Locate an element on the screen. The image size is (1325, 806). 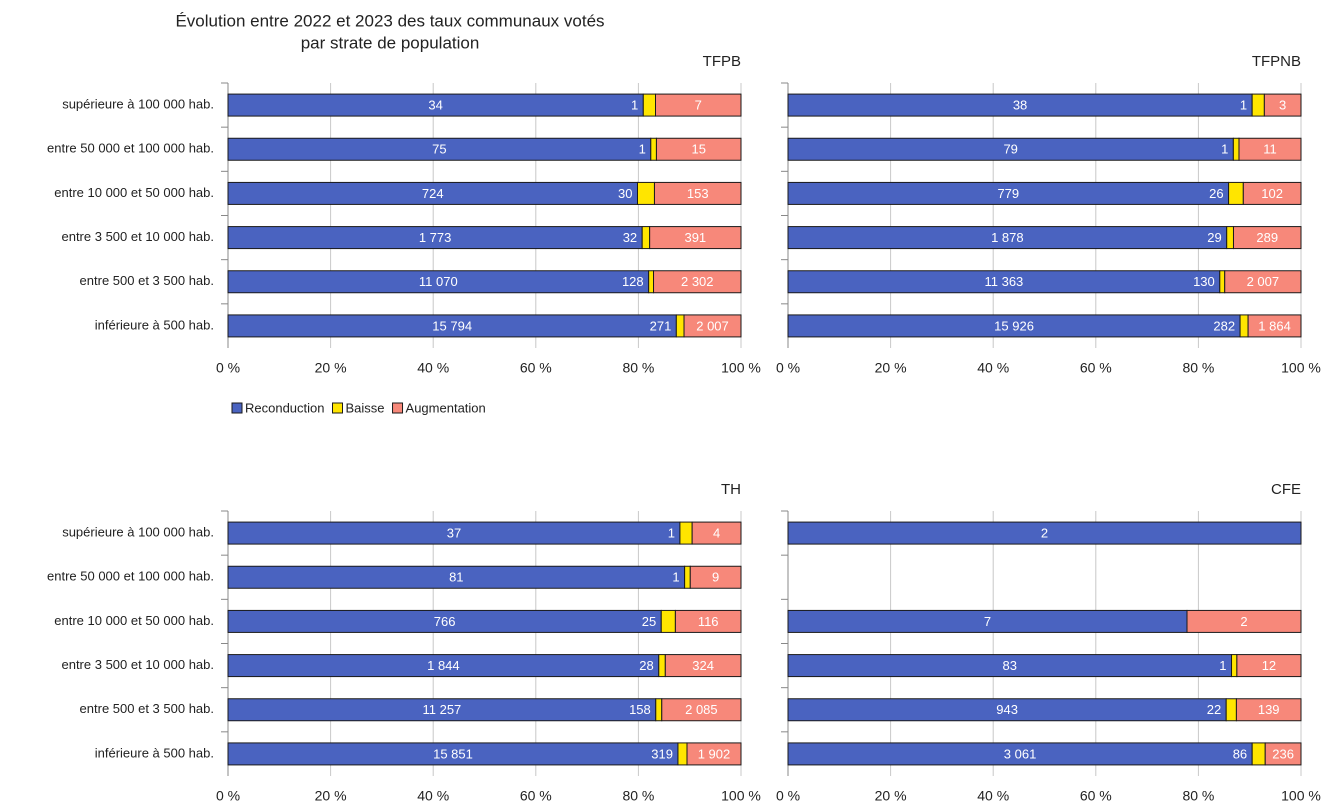
data-label: 81 is located at coordinates (456, 577).